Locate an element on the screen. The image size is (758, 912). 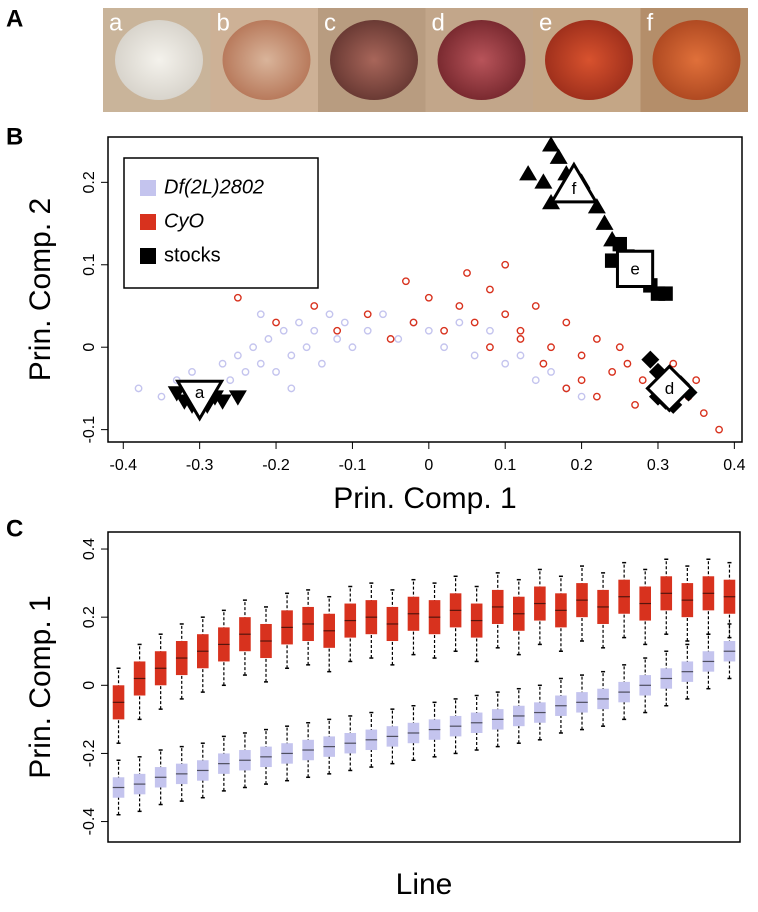
stock-label: e is located at coordinates (634, 268).